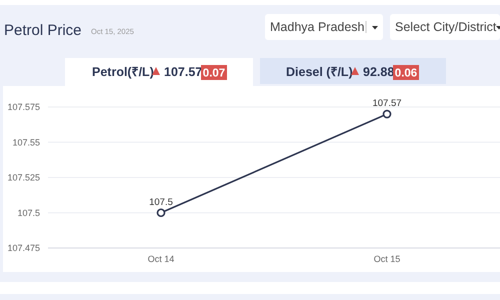 Image resolution: width=500 pixels, height=300 pixels. Describe the element at coordinates (387, 104) in the screenshot. I see `data-label: 107.57` at that location.